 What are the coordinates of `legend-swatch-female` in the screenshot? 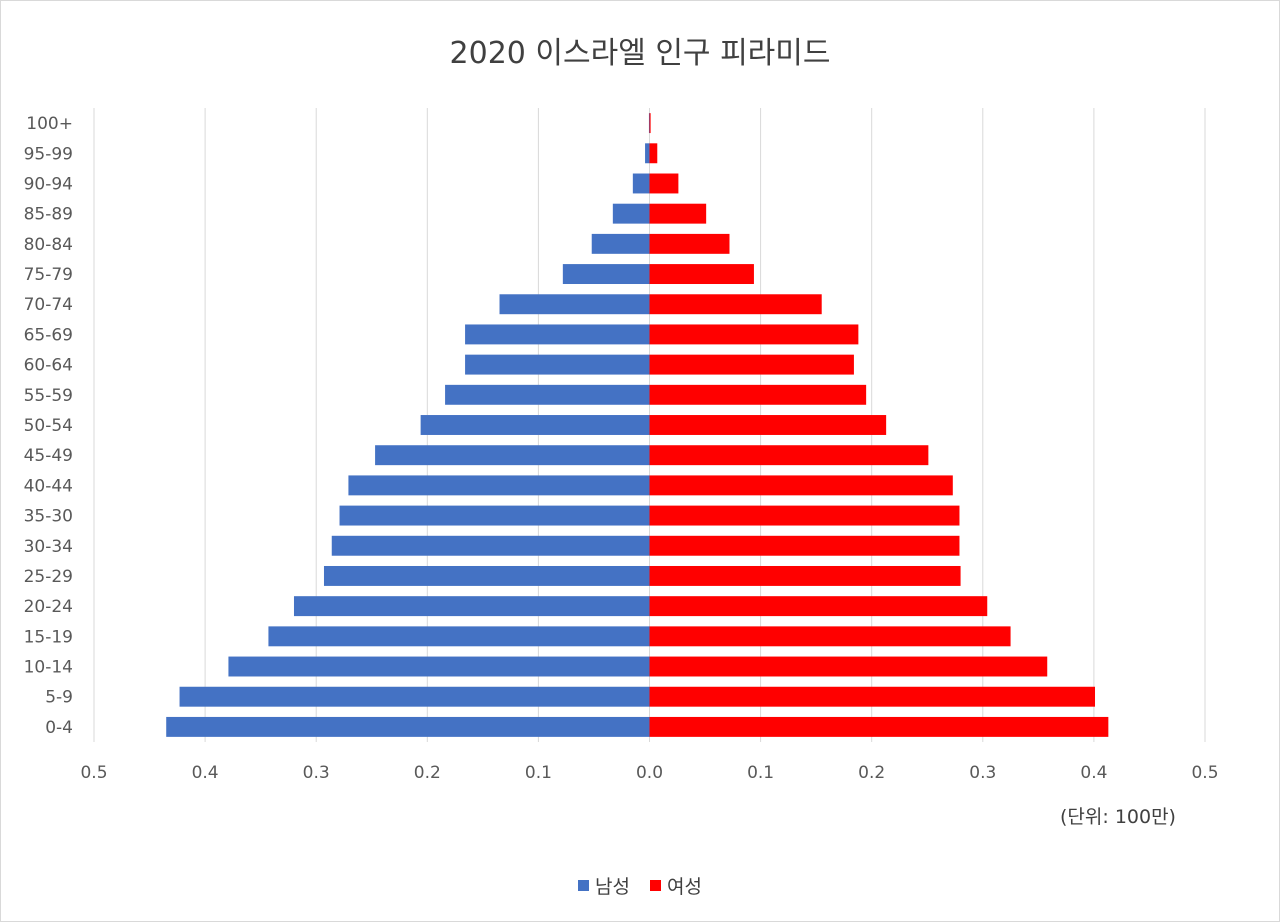 It's located at (656, 885).